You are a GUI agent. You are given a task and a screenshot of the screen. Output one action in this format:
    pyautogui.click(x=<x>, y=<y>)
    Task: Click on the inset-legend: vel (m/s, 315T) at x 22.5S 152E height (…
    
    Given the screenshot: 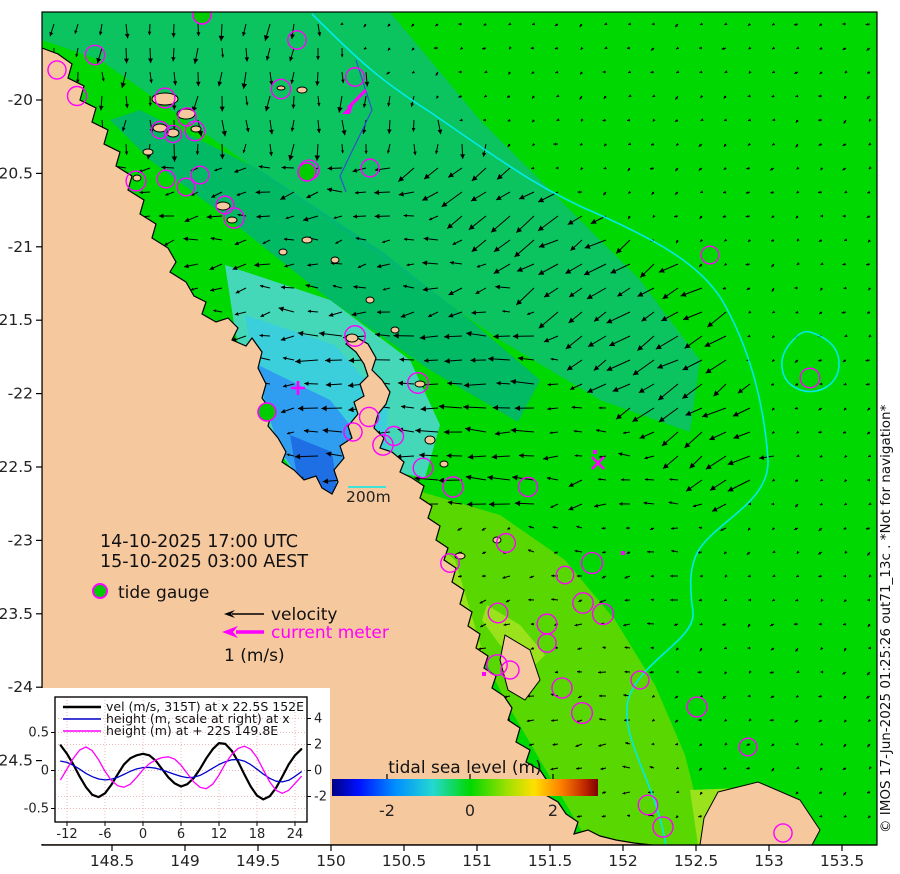 What is the action you would take?
    pyautogui.click(x=183, y=718)
    